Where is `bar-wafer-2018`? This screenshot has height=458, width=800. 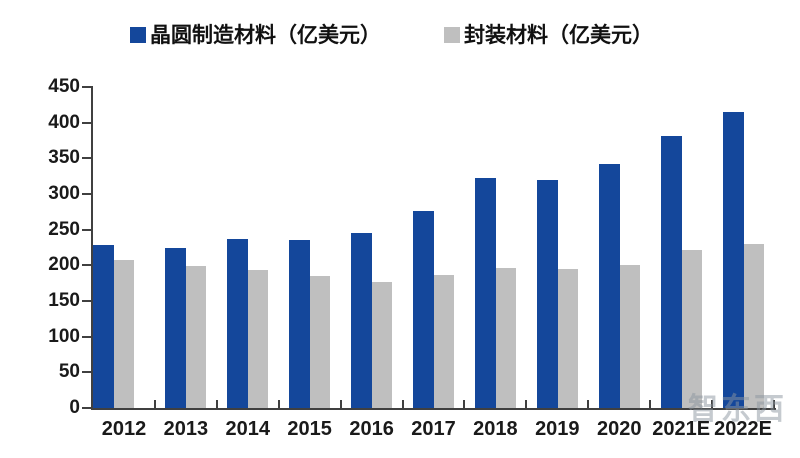 bar-wafer-2018 is located at coordinates (485, 293).